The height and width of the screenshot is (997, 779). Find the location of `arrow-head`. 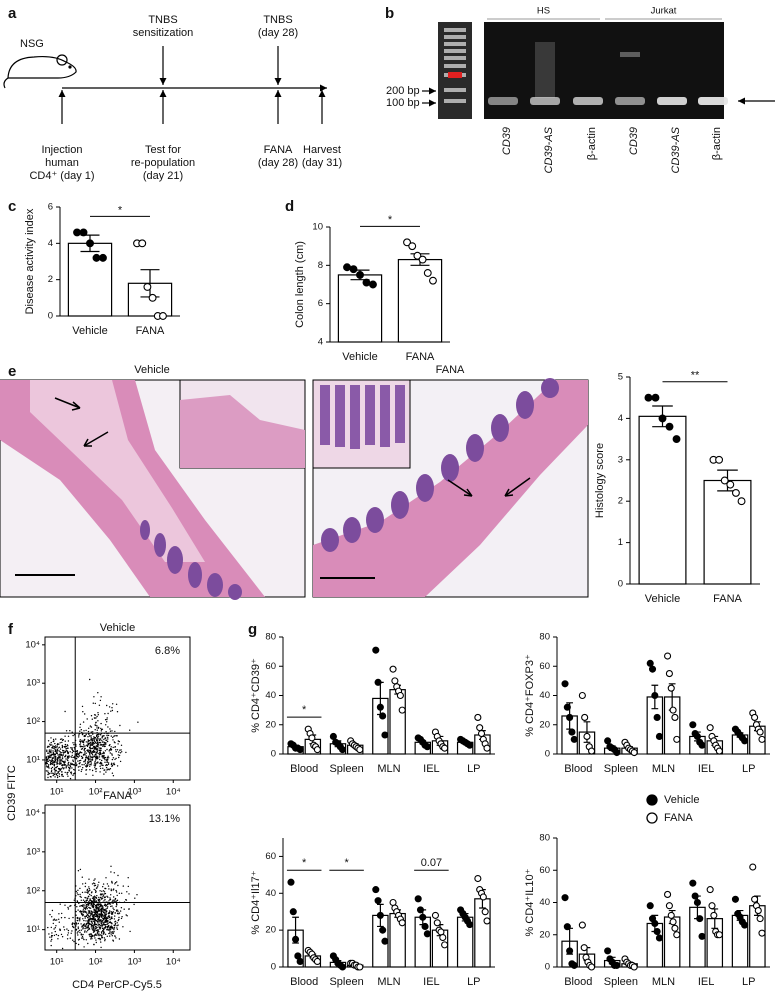

arrow-head is located at coordinates (163, 93).